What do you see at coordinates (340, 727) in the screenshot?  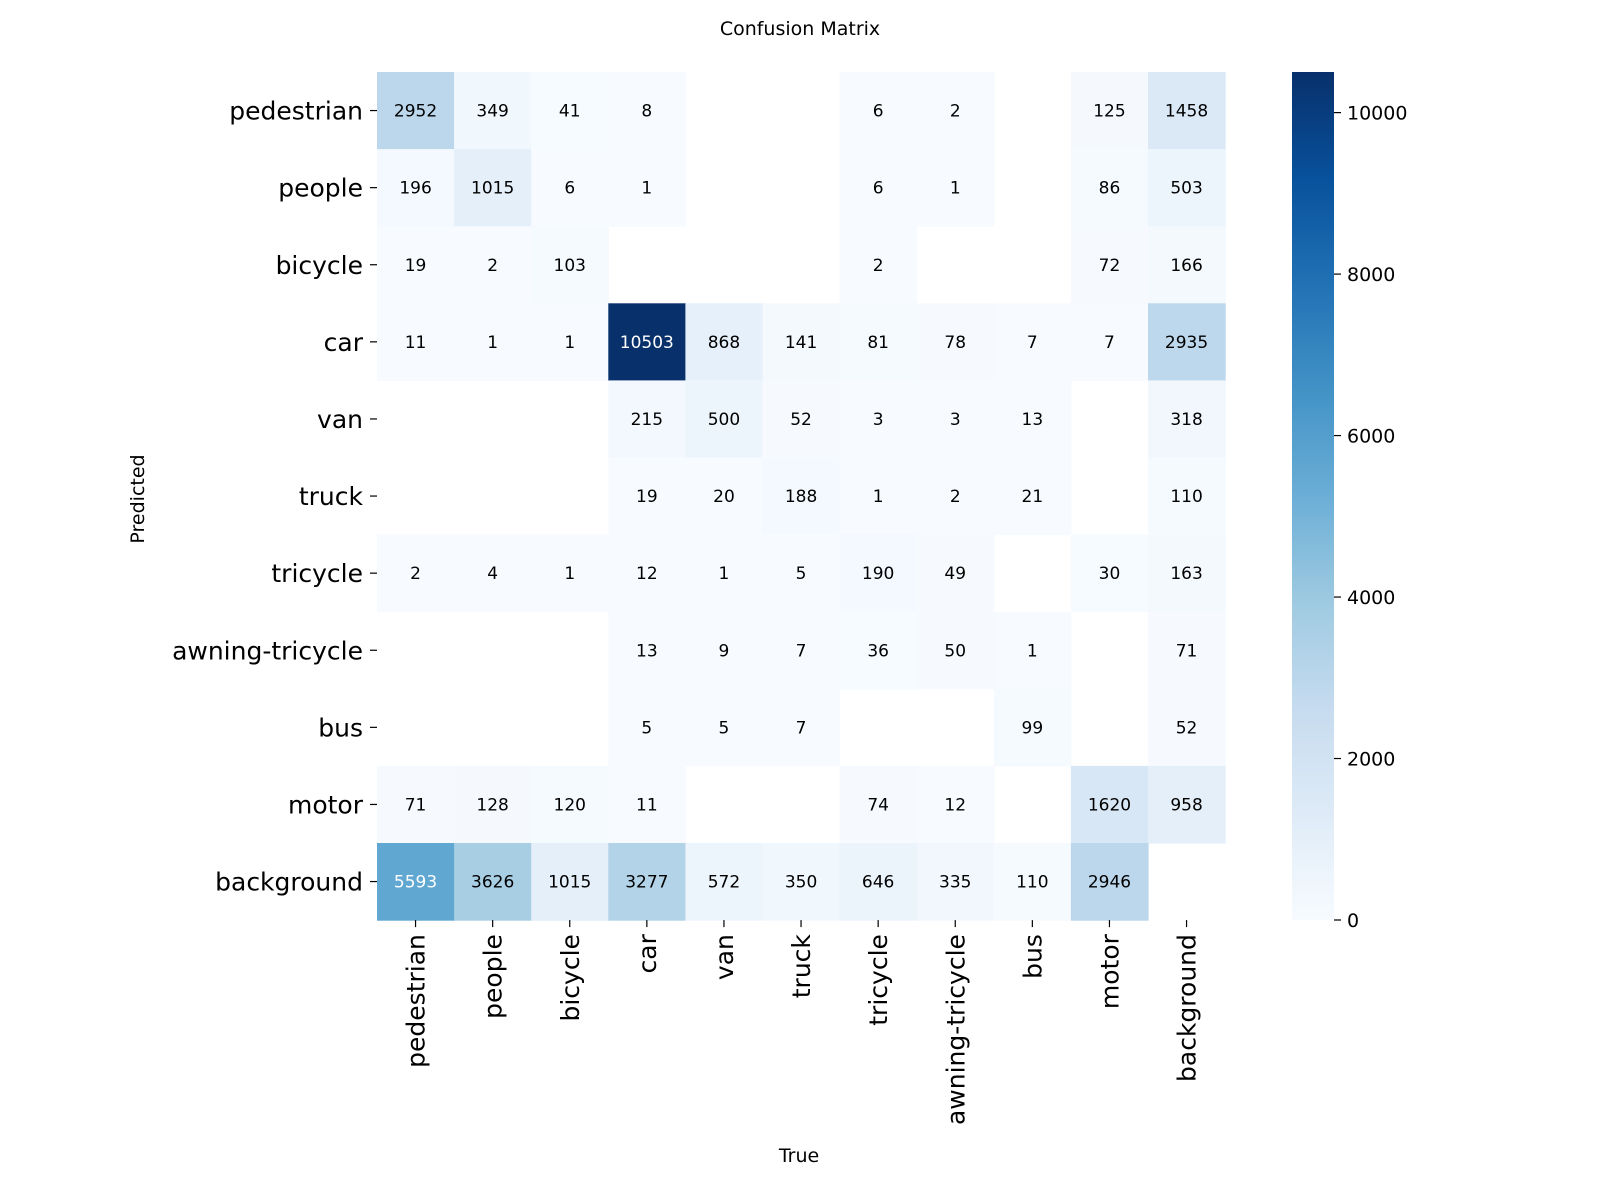 I see `y-tick-label: bus` at bounding box center [340, 727].